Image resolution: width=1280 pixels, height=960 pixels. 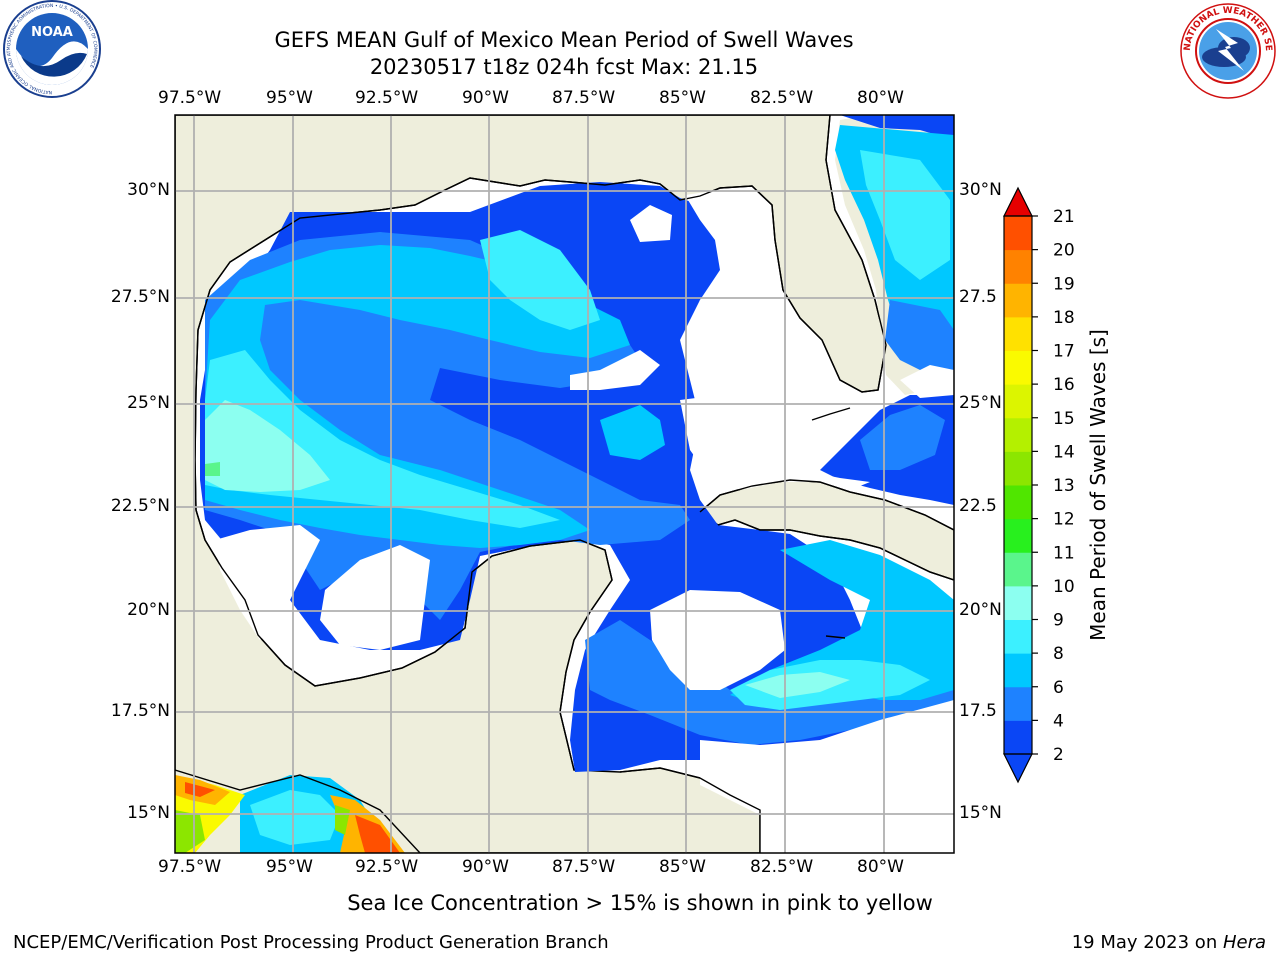 I want to click on lat-label-left-2: 25°N, so click(x=148, y=403).